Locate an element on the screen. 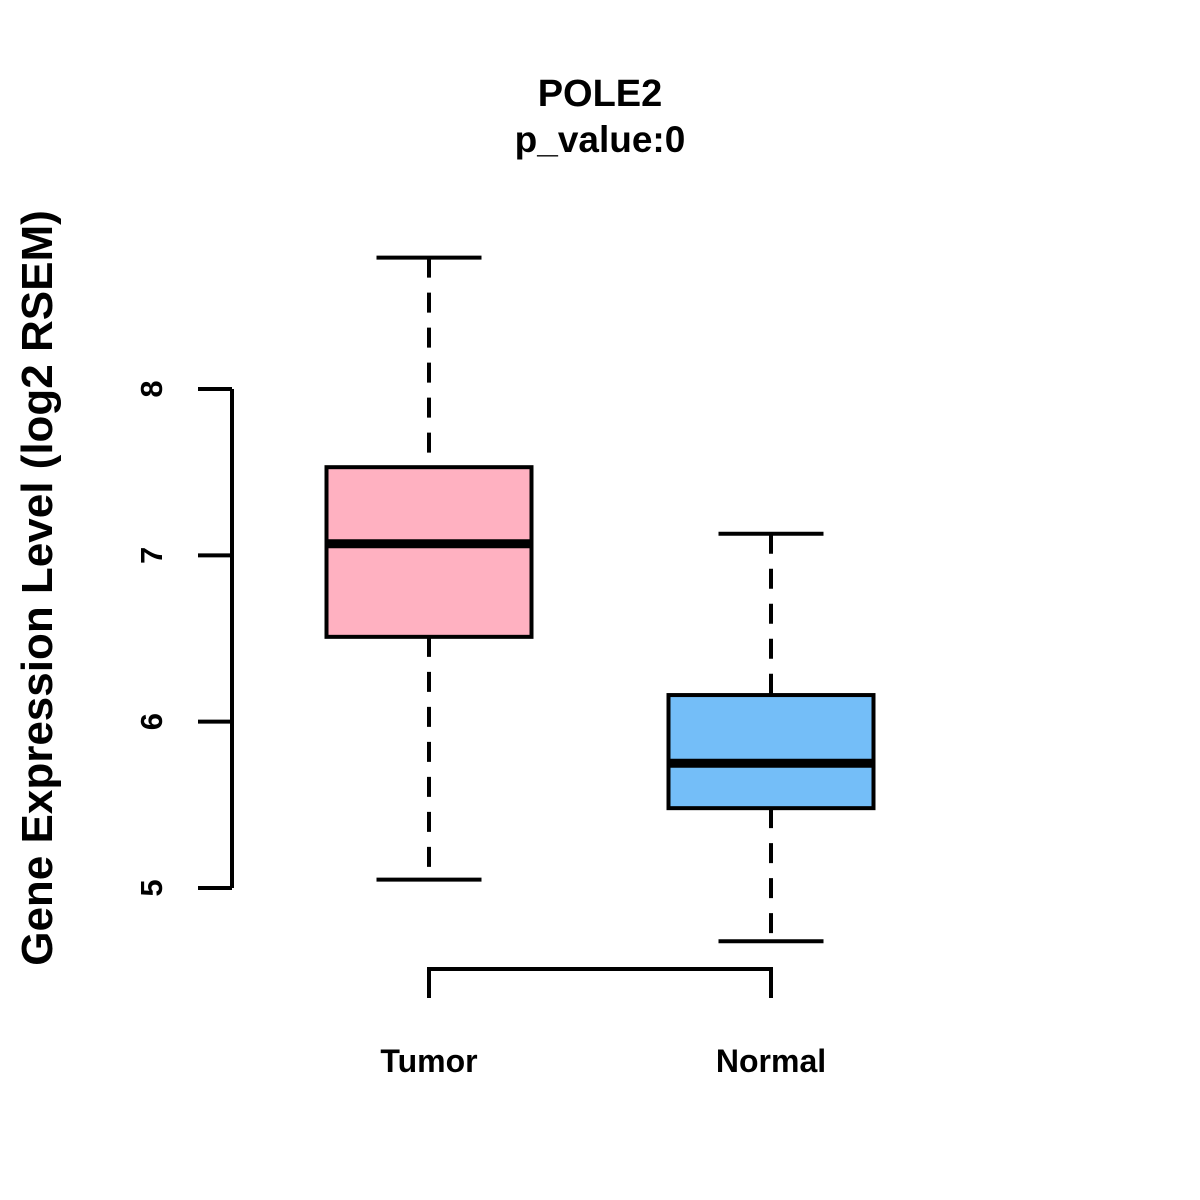  tumor-box is located at coordinates (429, 552).